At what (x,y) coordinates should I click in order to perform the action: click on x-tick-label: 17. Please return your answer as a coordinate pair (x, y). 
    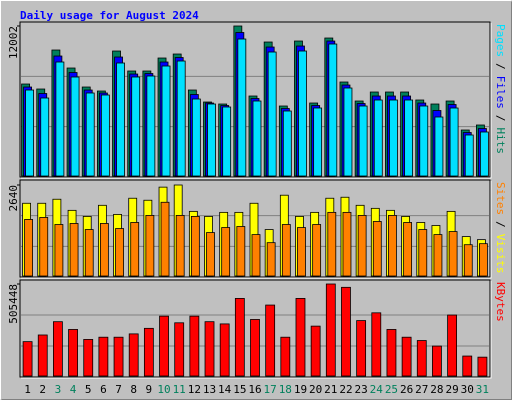
    Looking at the image, I should click on (270, 389).